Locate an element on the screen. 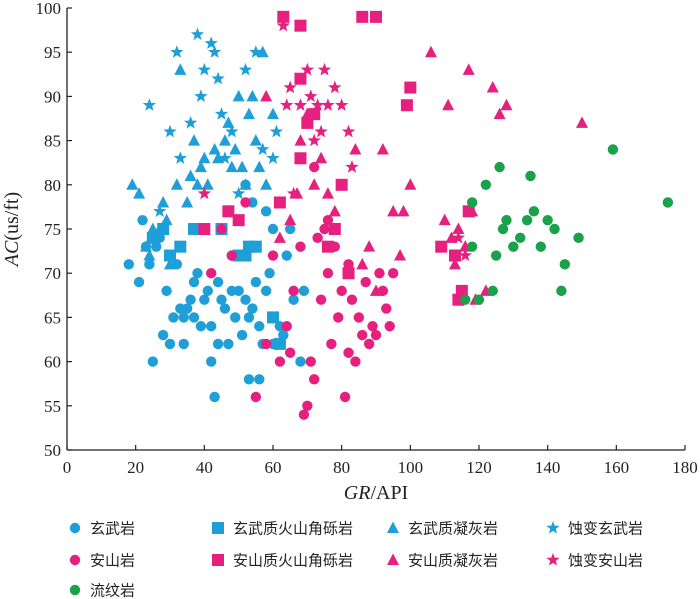  y-tick-label: 100 is located at coordinates (49, 9).